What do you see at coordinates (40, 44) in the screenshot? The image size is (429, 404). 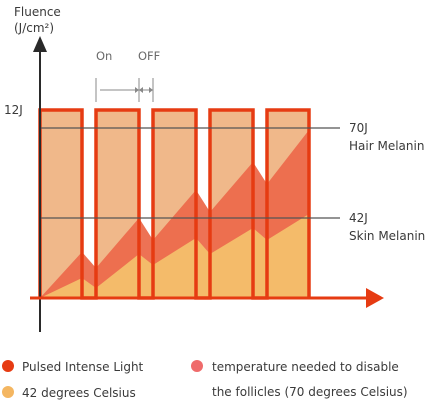 I see `y-axis-arrow` at bounding box center [40, 44].